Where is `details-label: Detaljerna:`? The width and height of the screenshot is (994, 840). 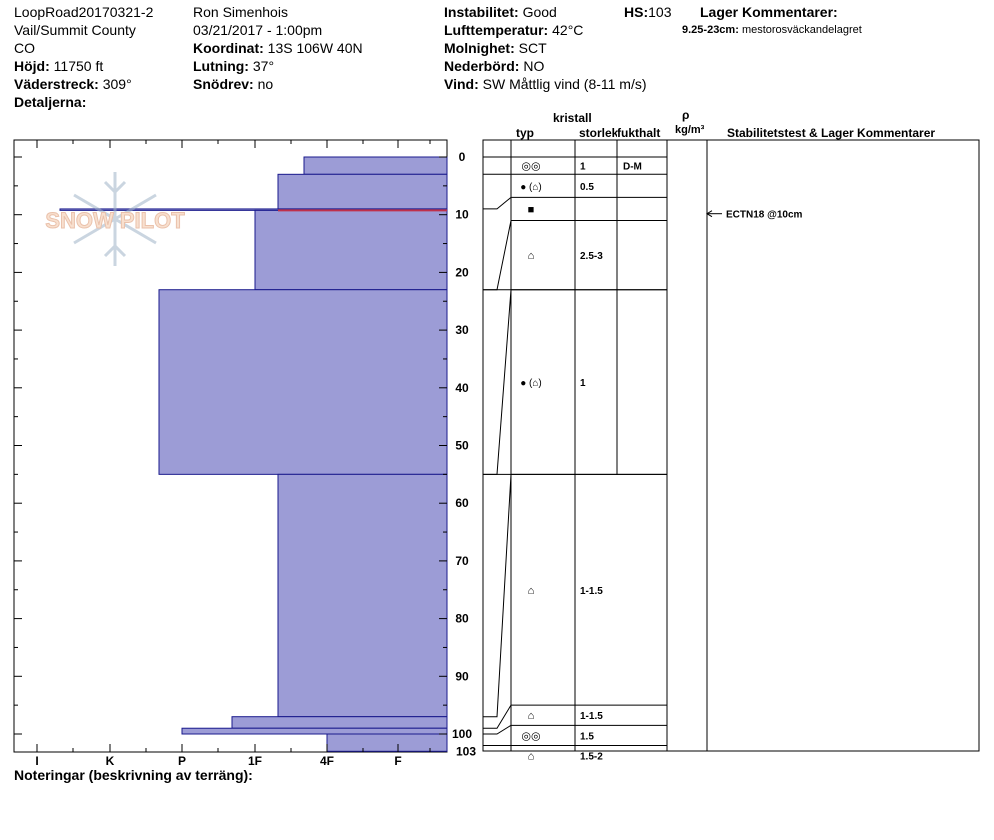 details-label: Detaljerna: is located at coordinates (50, 102).